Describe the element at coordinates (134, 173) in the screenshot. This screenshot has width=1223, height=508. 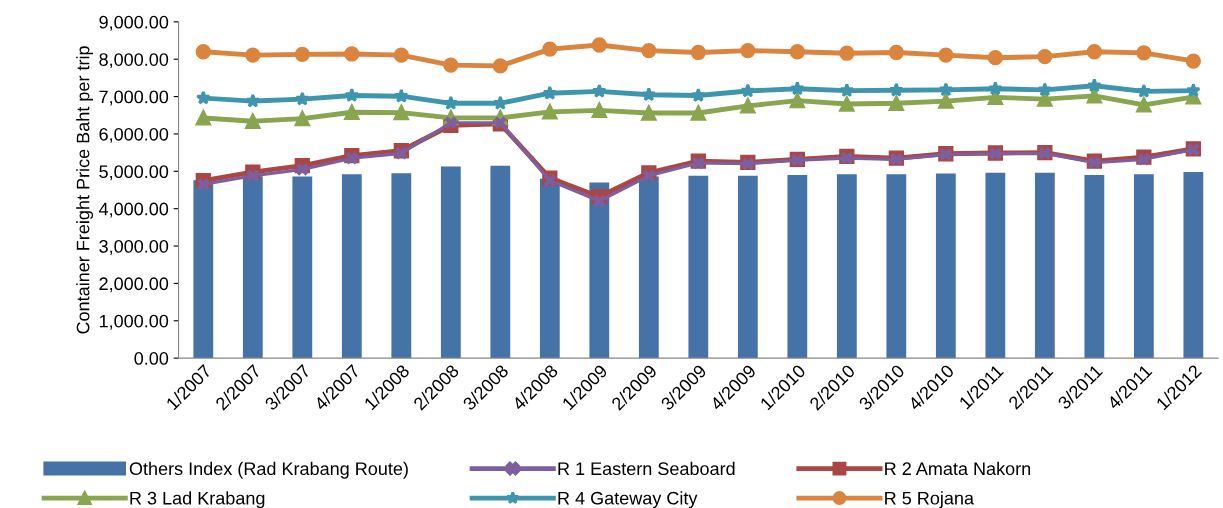
I see `y-tick-label: 5,000.00` at that location.